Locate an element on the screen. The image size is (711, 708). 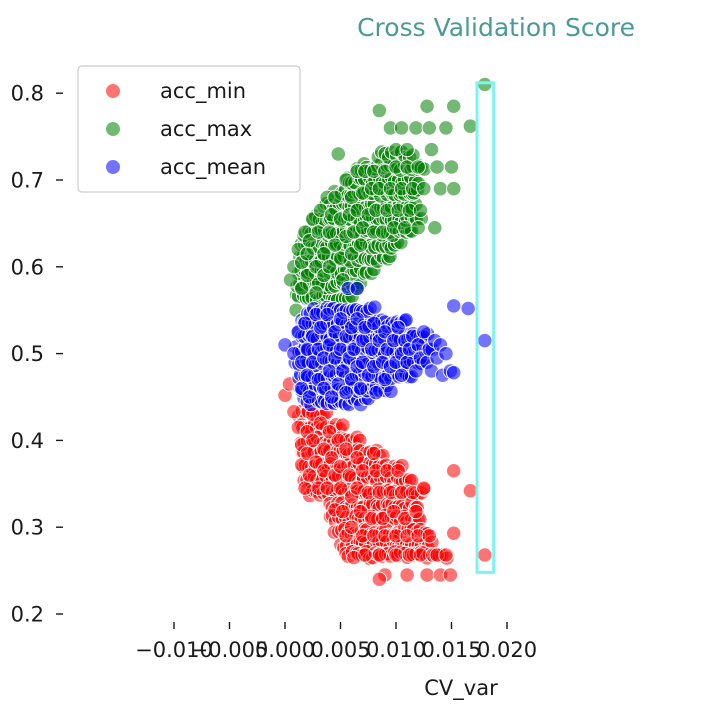
legend: acc_min acc_max acc_mean is located at coordinates (189, 129).